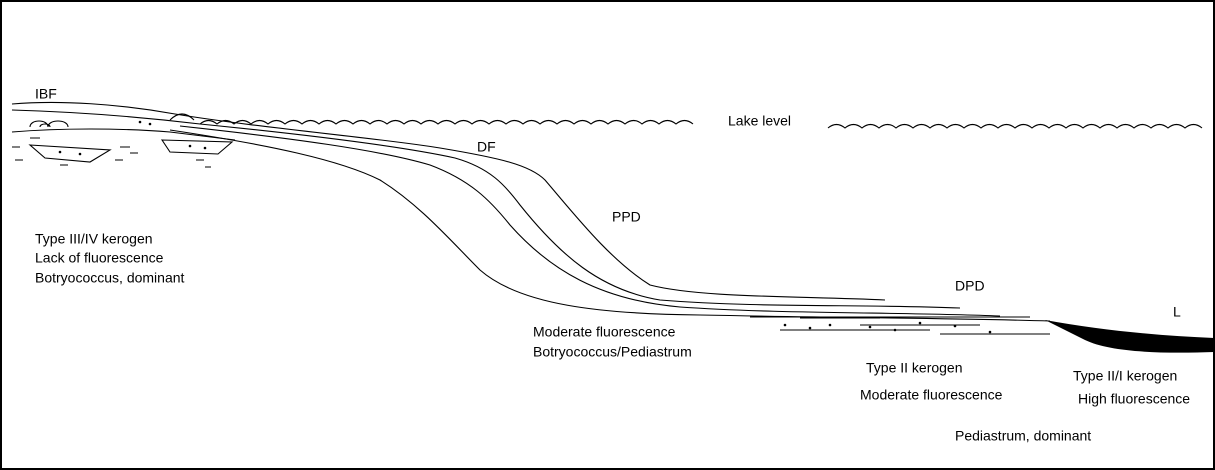  Describe the element at coordinates (1134, 399) in the screenshot. I see `description: High fluorescence` at that location.